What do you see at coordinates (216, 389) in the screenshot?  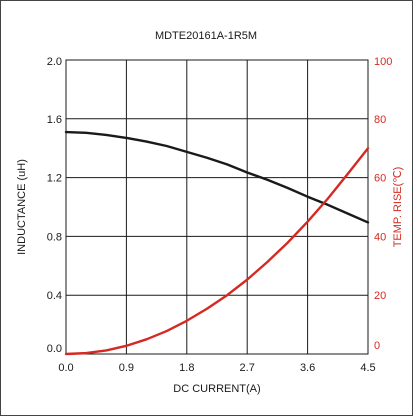 I see `x-axis-title: DC CURRENT(A)` at bounding box center [216, 389].